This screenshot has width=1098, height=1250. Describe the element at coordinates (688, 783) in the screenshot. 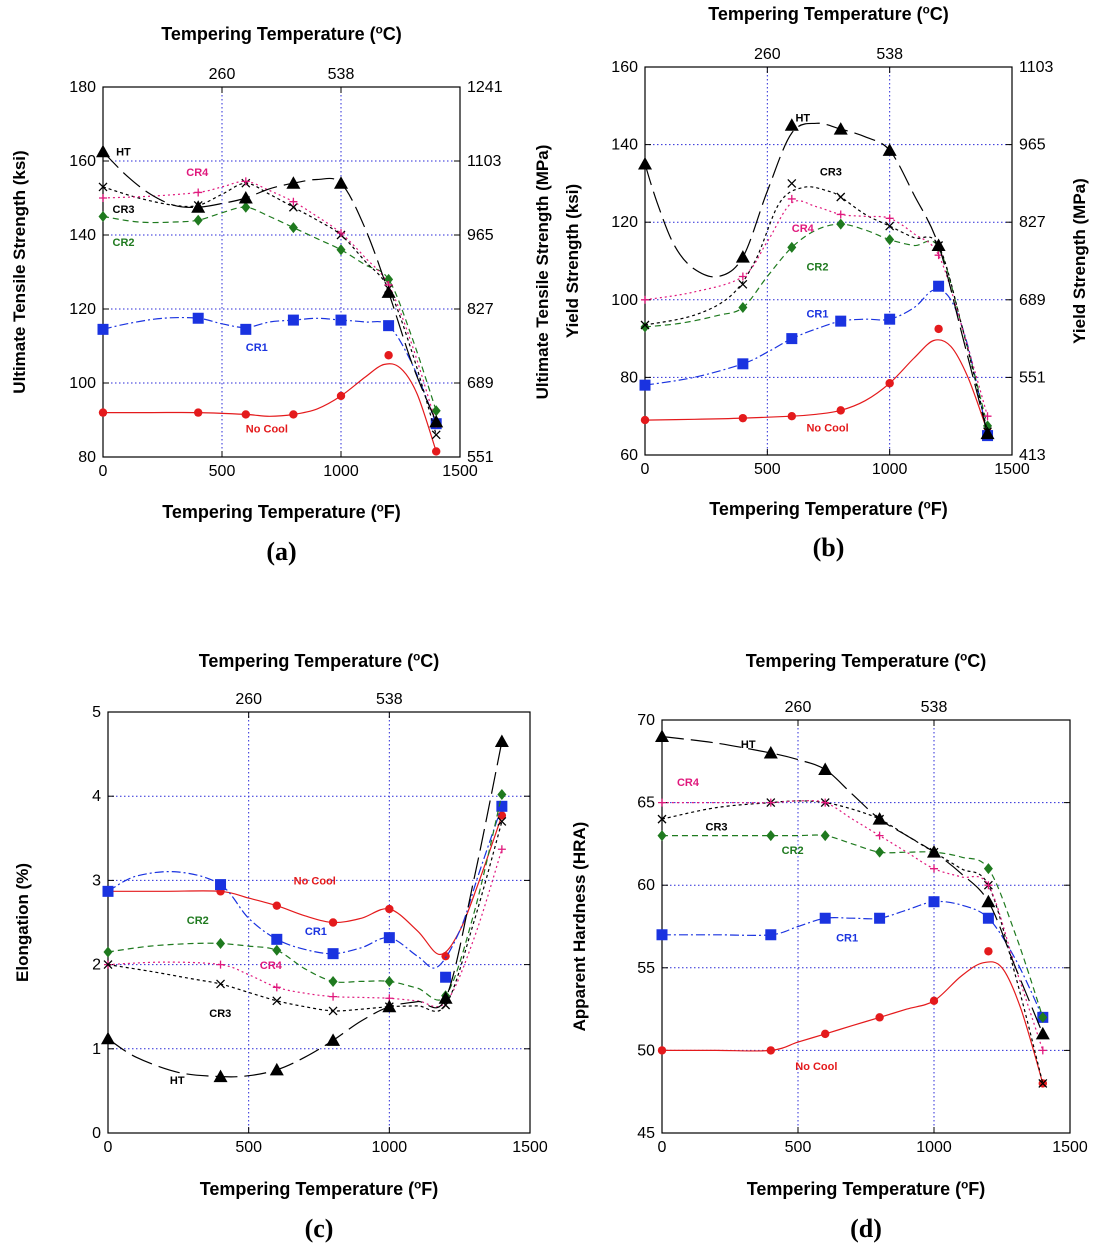

I see `series-label: CR4` at that location.